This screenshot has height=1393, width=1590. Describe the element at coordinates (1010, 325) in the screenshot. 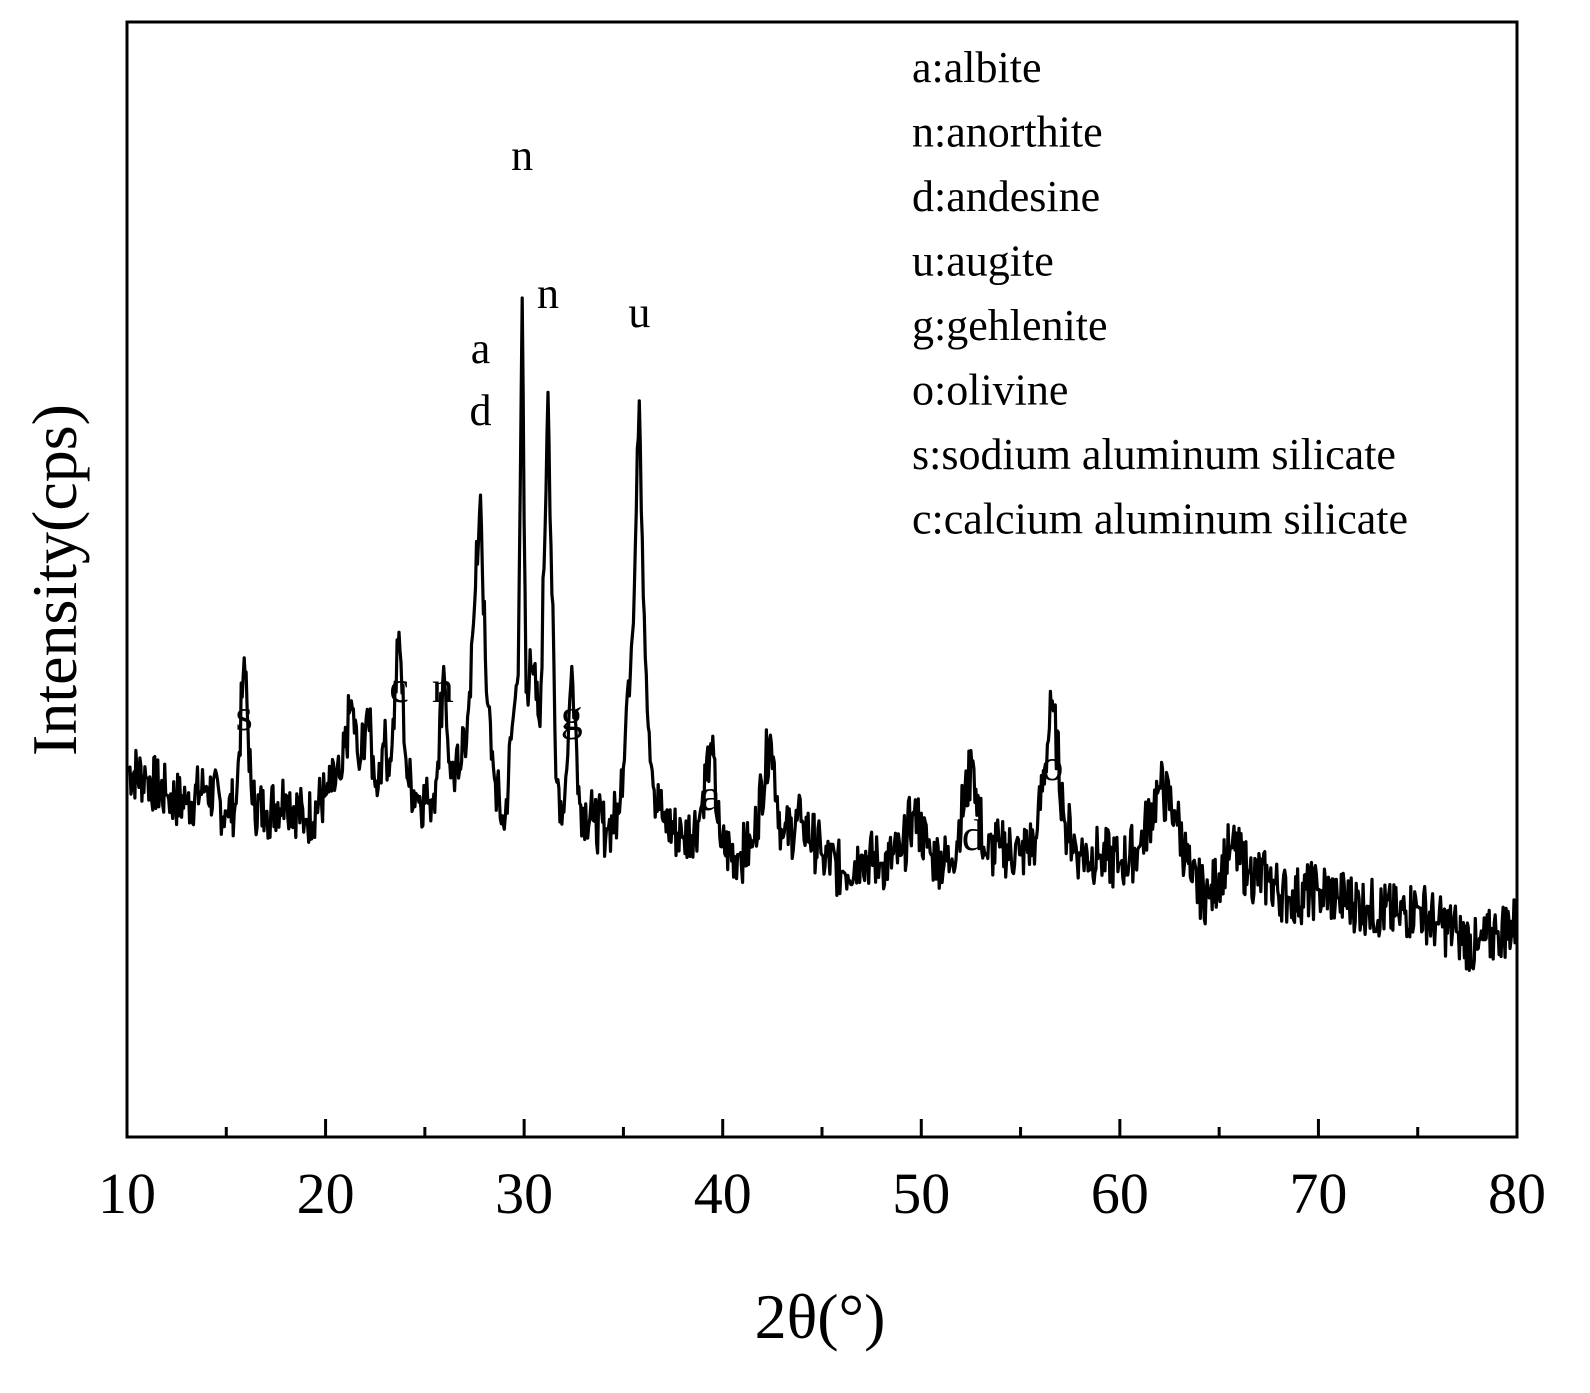

I see `legend-entry: g:gehlenite` at that location.